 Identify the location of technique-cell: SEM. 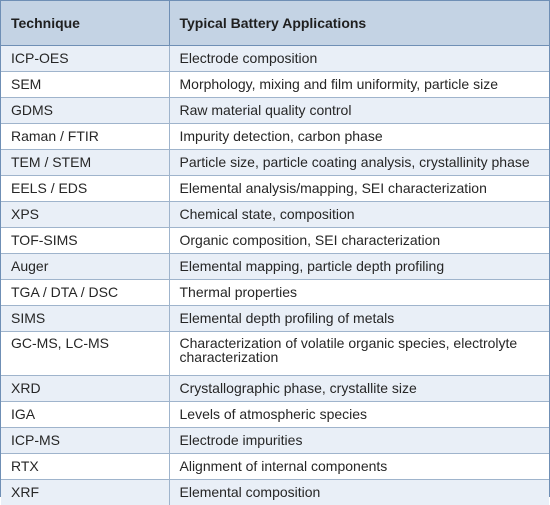
(85, 85).